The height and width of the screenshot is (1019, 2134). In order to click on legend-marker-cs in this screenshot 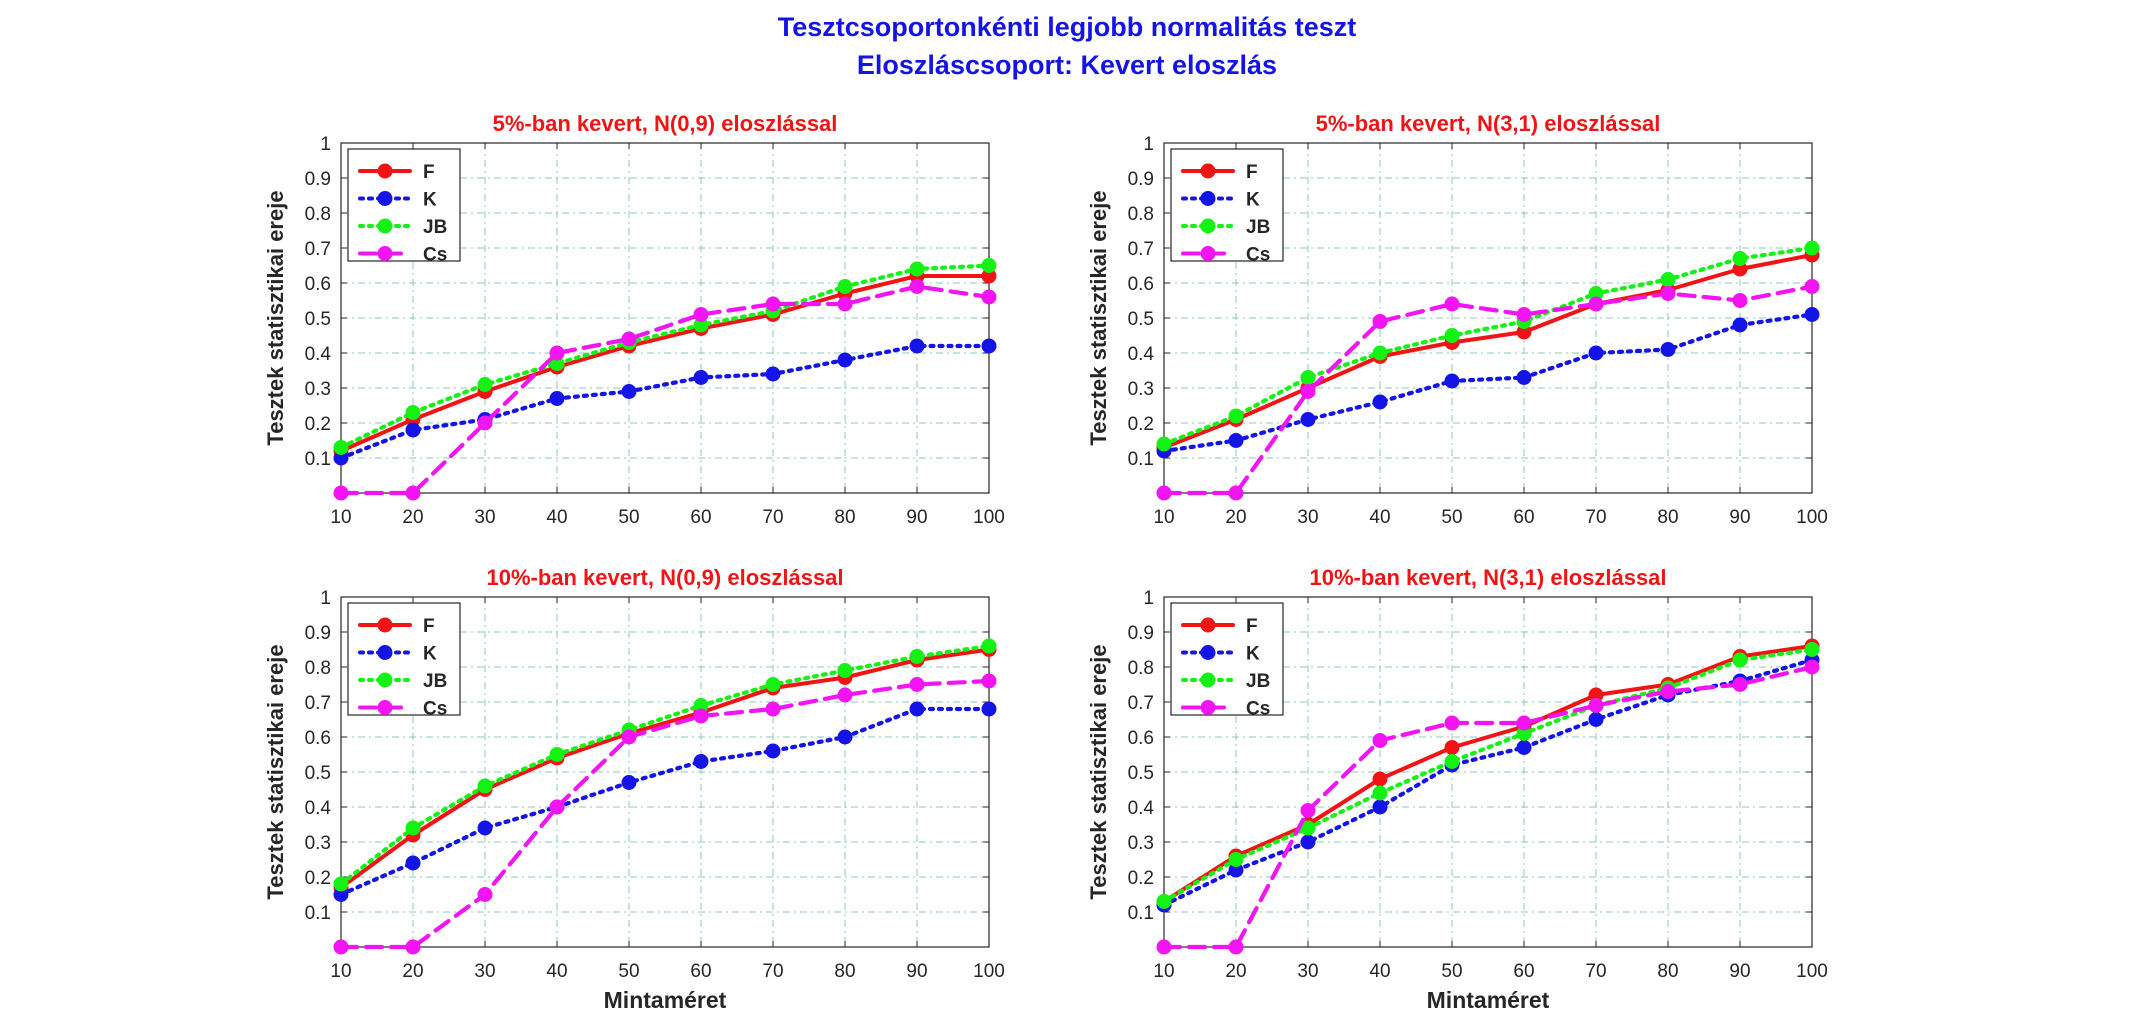, I will do `click(1208, 253)`.